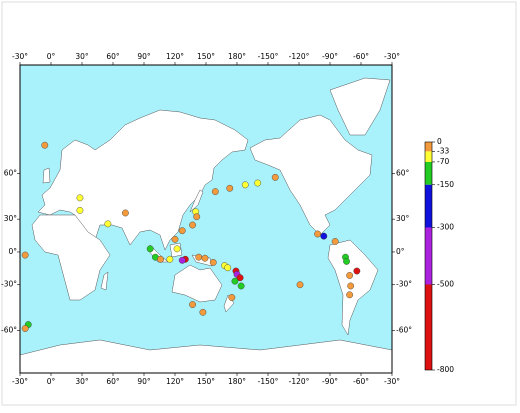  Describe the element at coordinates (51, 381) in the screenshot. I see `x-tick-label-bottom: 0°` at that location.